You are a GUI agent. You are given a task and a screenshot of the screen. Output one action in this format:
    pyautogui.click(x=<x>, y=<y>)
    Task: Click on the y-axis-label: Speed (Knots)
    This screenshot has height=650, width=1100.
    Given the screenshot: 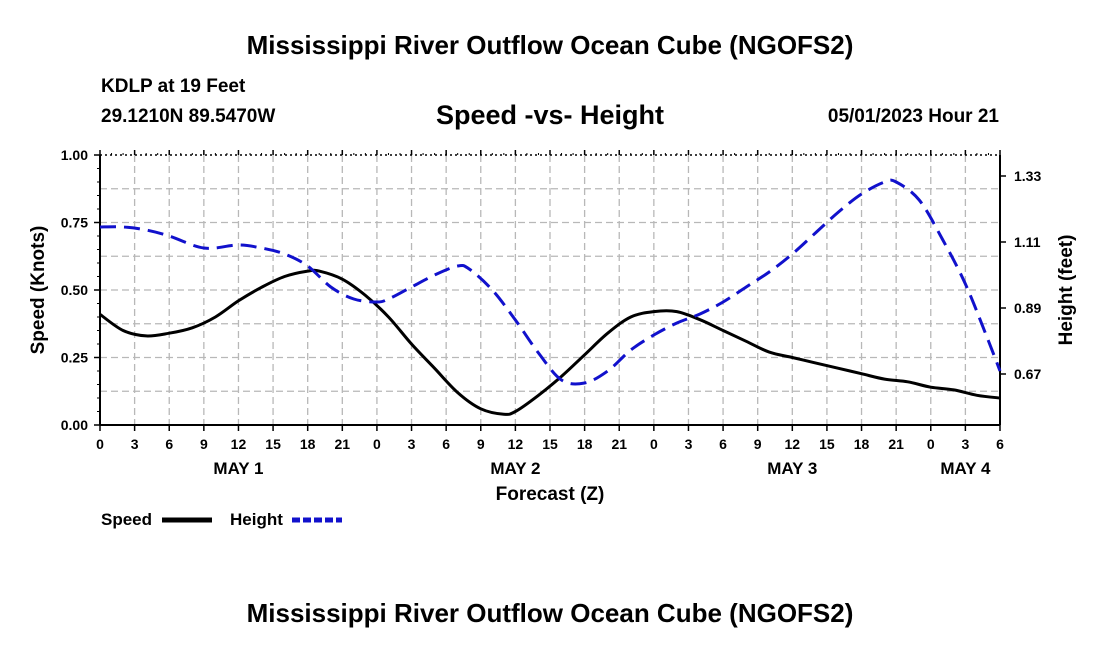 What is the action you would take?
    pyautogui.click(x=38, y=290)
    